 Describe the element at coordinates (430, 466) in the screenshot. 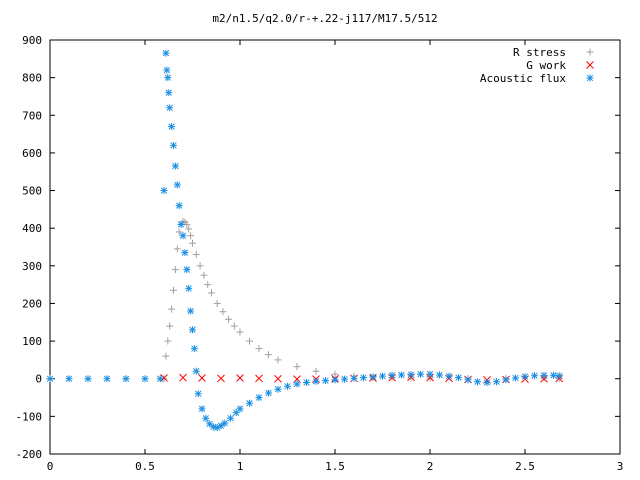

I see `x-tick-label: 2` at that location.